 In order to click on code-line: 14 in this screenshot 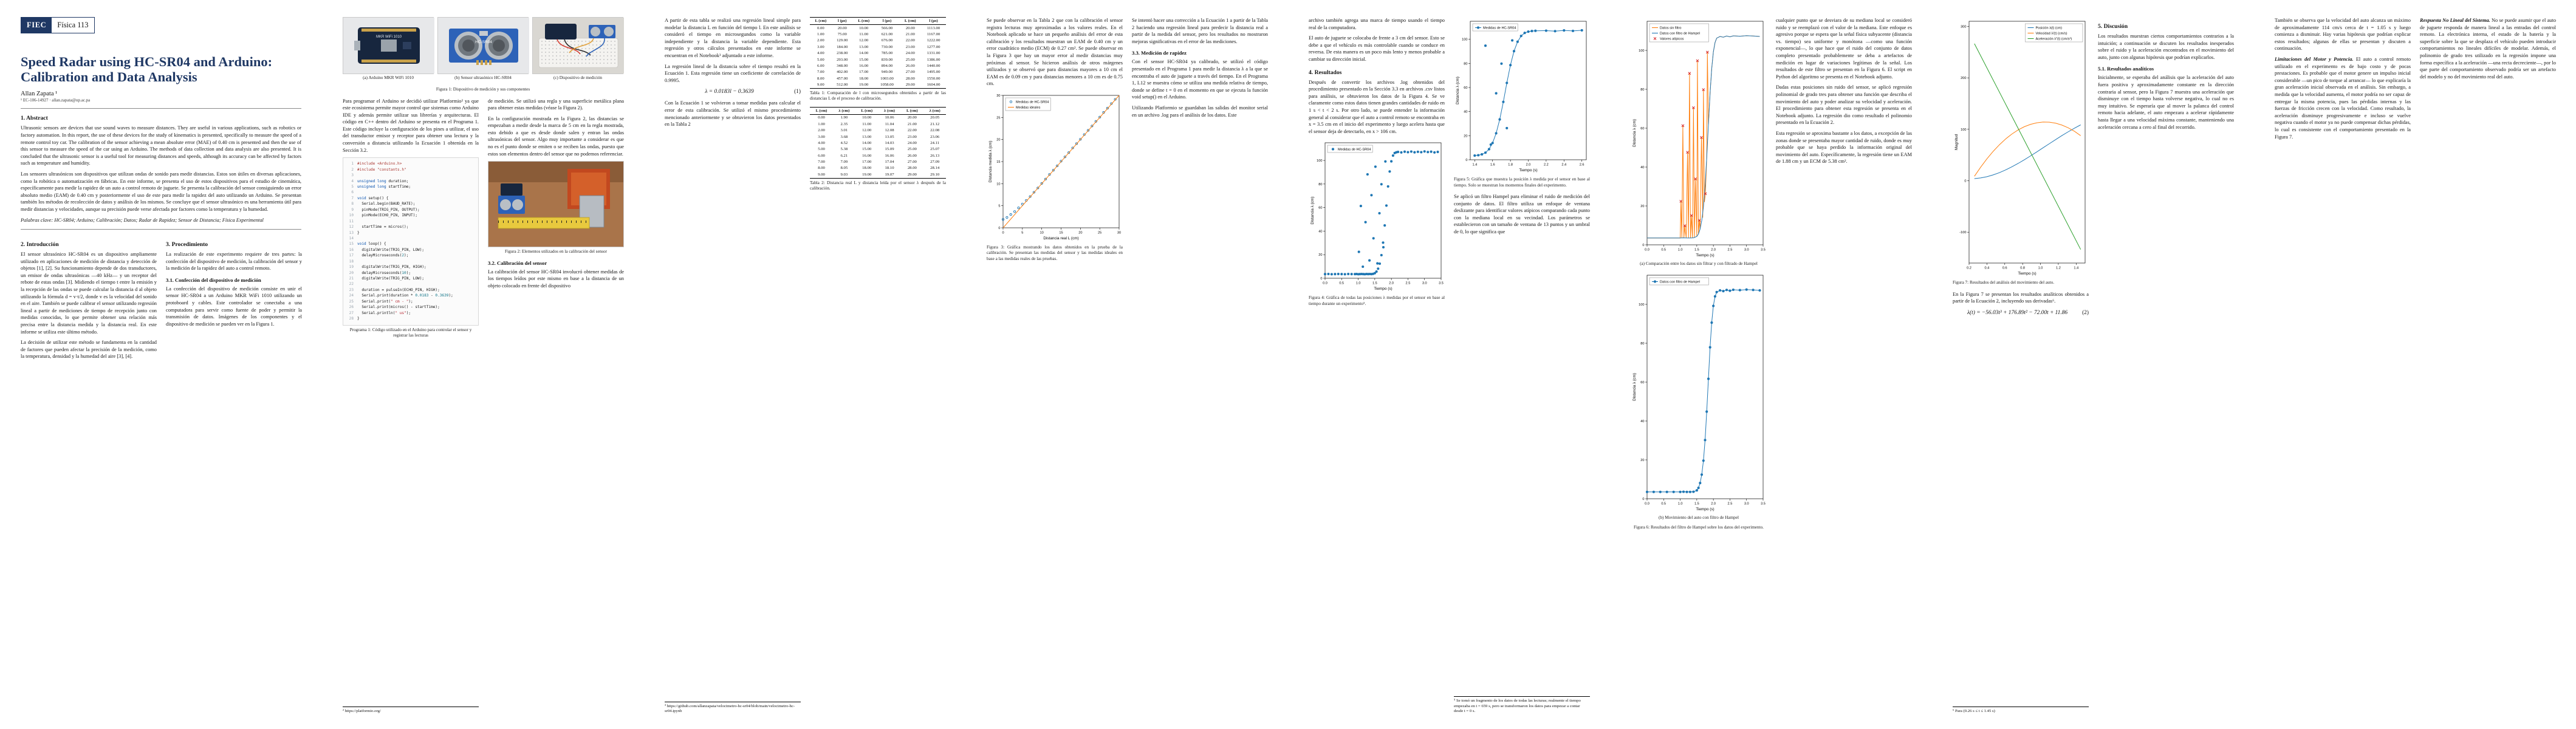, I will do `click(352, 239)`.